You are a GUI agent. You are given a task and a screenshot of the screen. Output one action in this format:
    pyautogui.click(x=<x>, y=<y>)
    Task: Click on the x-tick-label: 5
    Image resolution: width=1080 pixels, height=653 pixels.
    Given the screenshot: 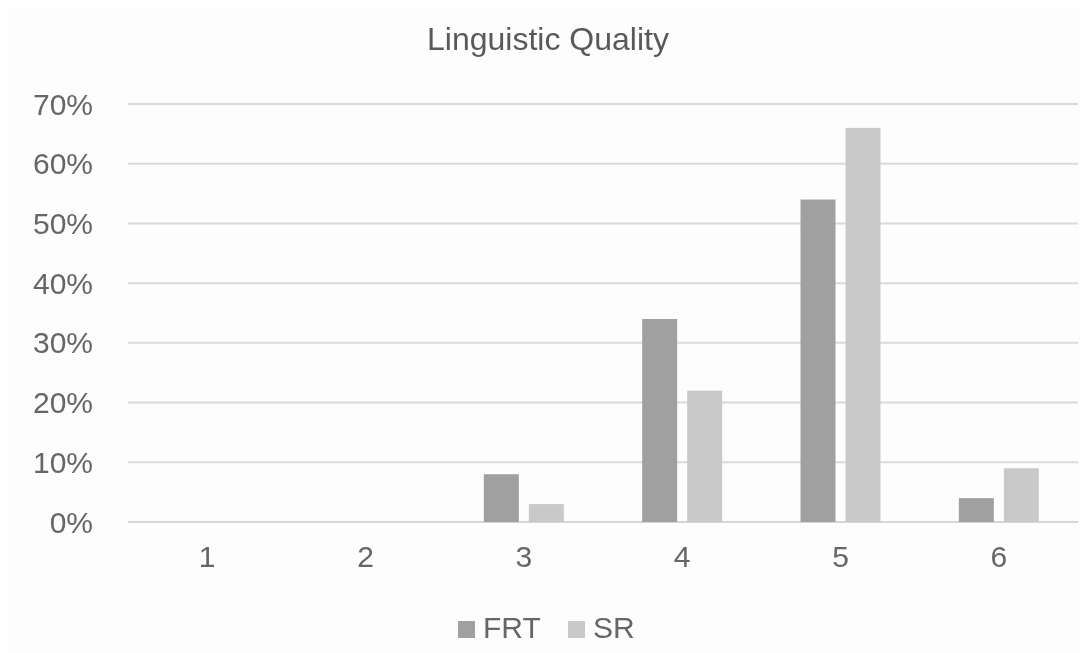 What is the action you would take?
    pyautogui.click(x=840, y=556)
    